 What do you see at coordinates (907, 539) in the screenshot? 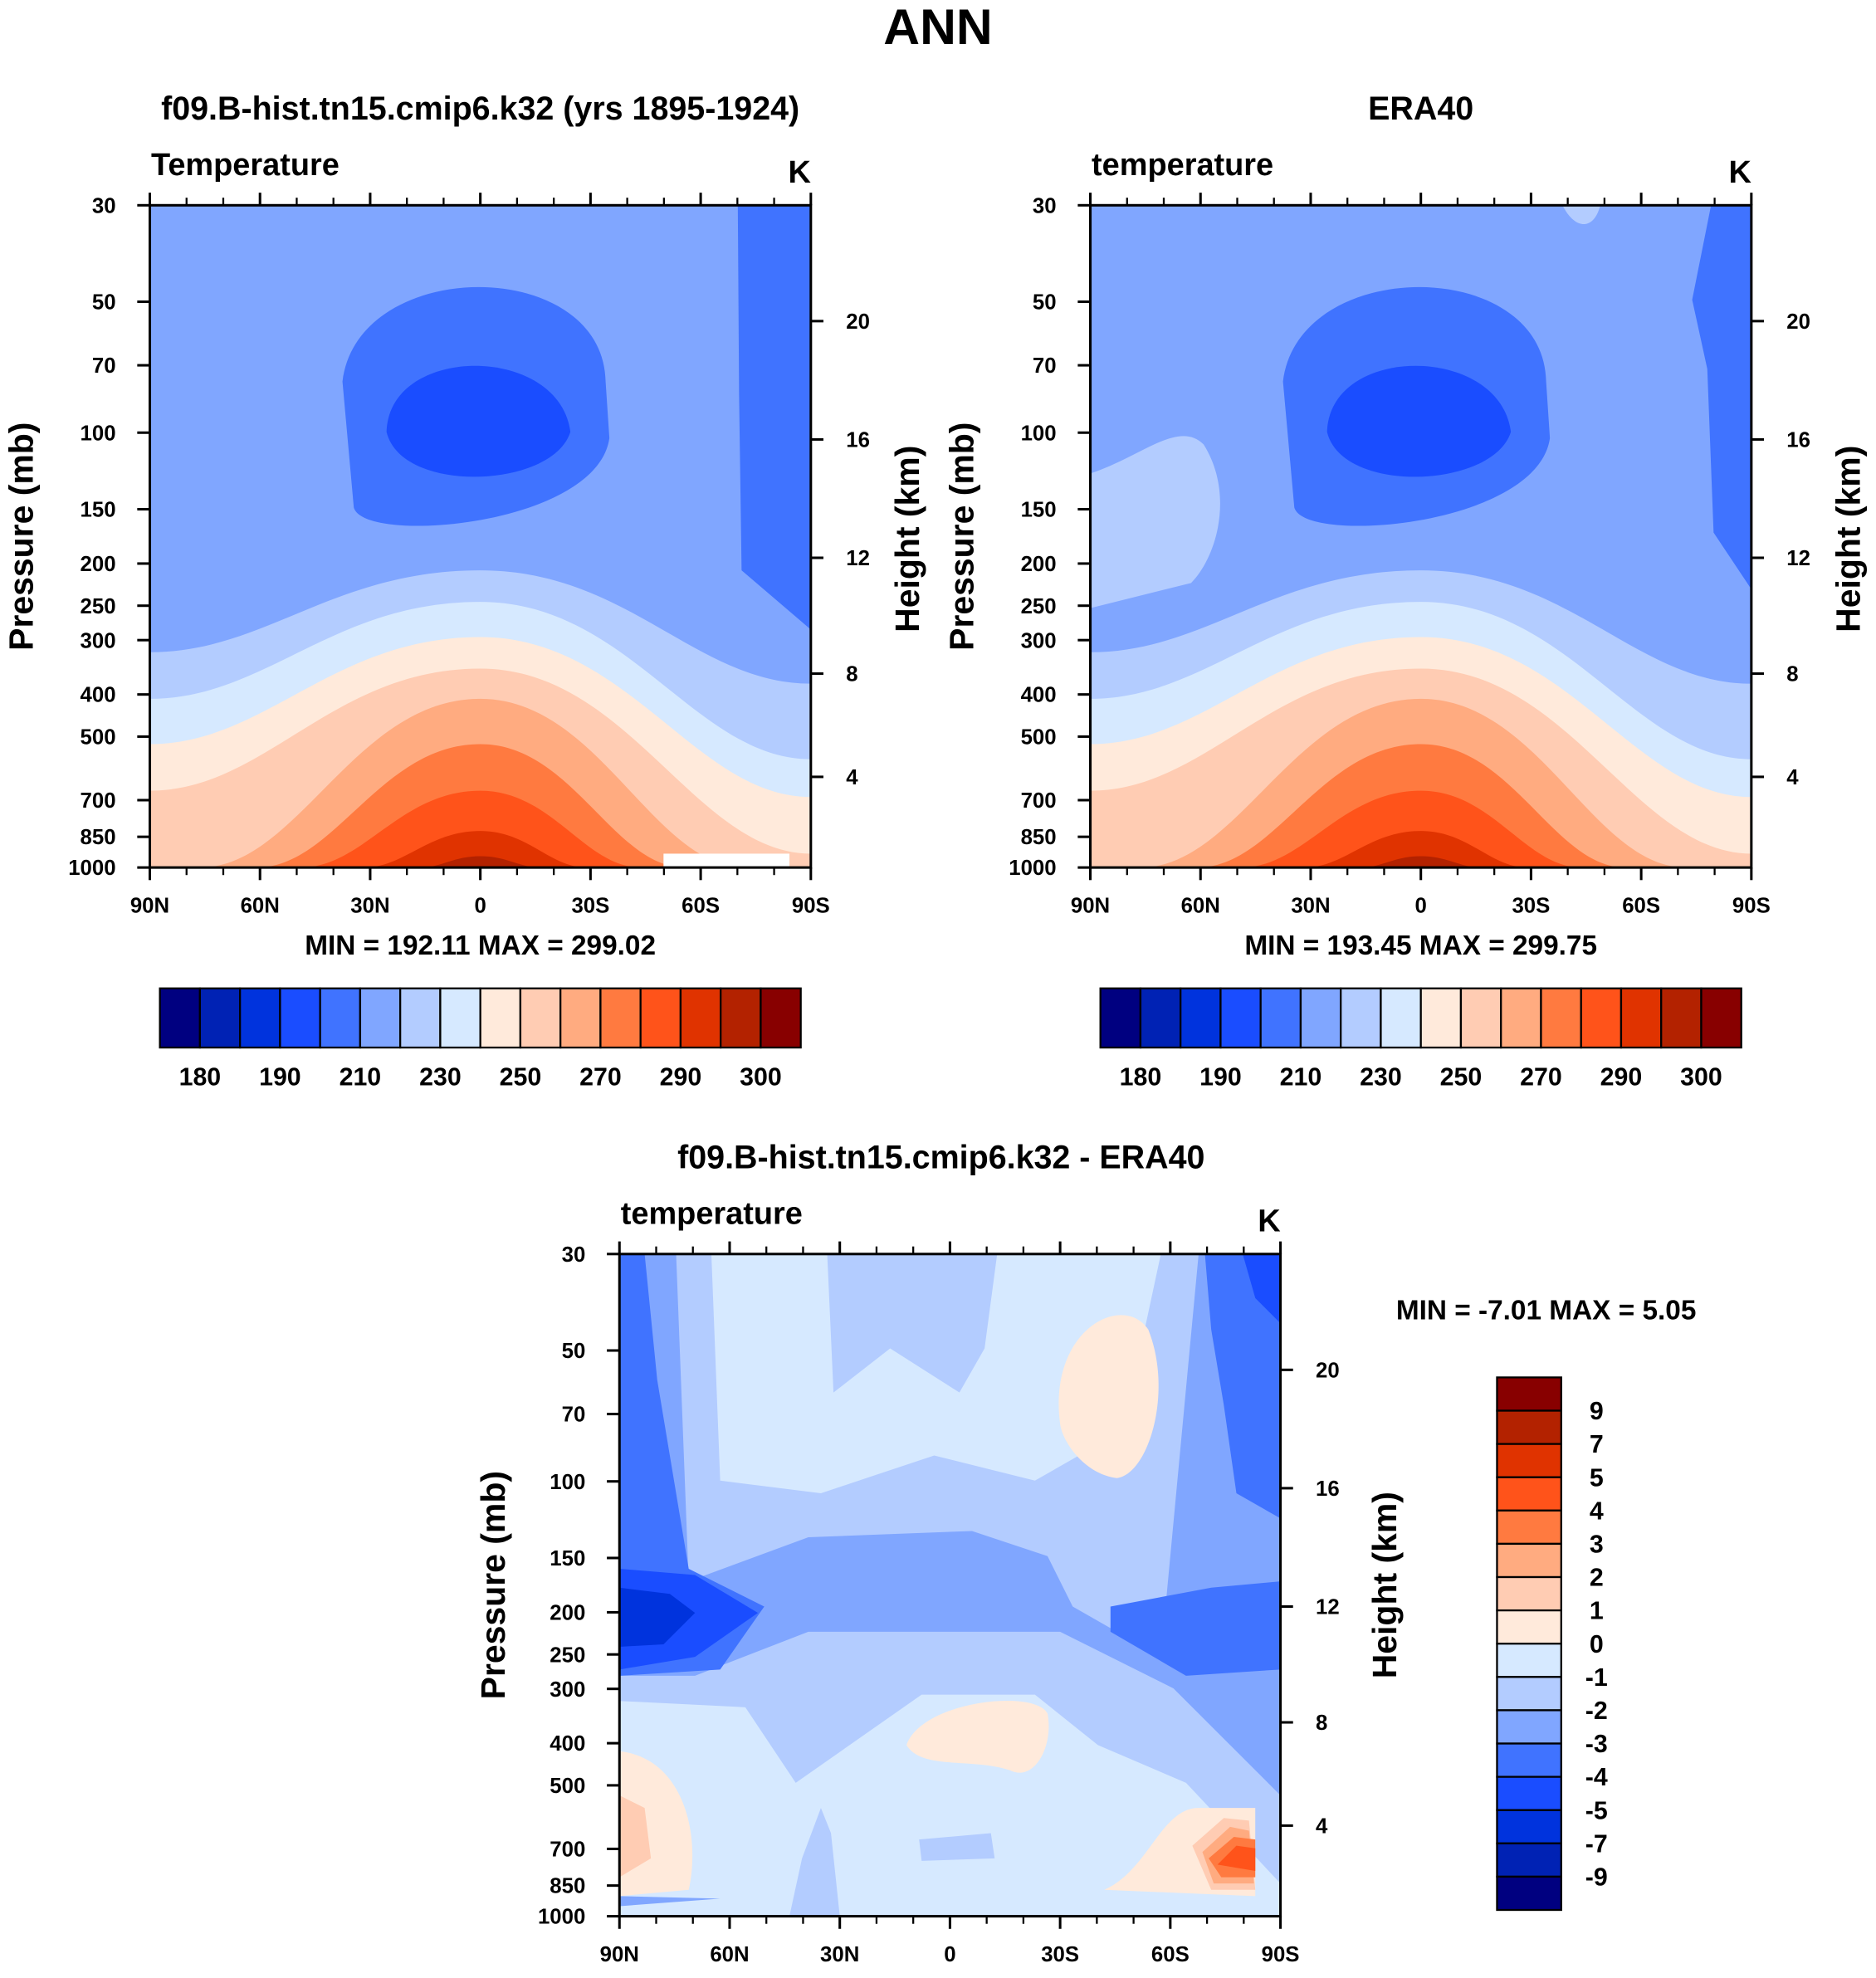
I see `y-axis-title-right: Height (km)` at bounding box center [907, 539].